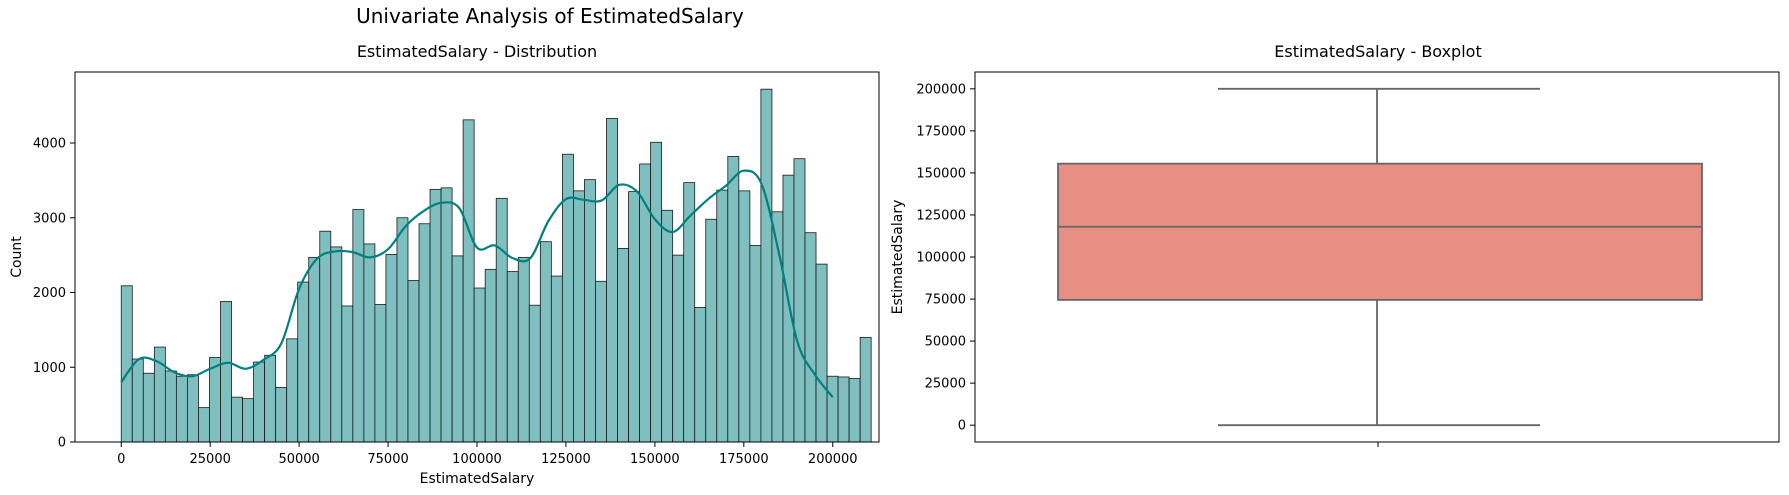 This screenshot has width=1789, height=495. I want to click on histogram-y-label: Count, so click(17, 257).